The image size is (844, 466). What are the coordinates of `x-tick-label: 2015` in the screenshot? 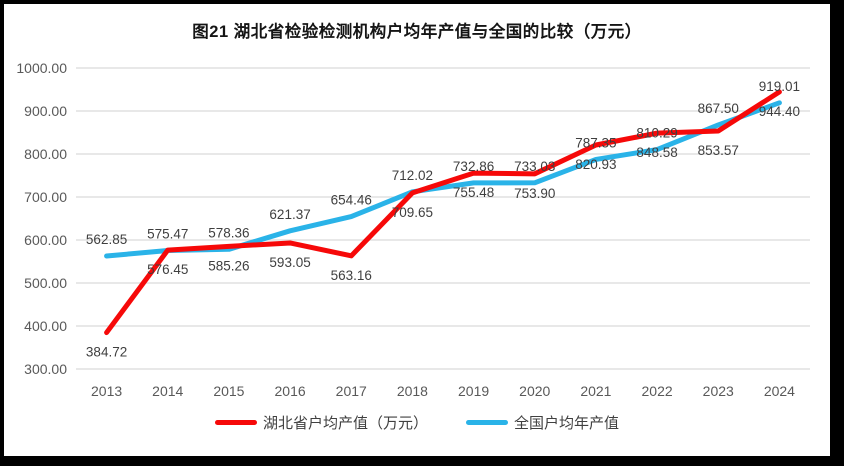 It's located at (228, 391).